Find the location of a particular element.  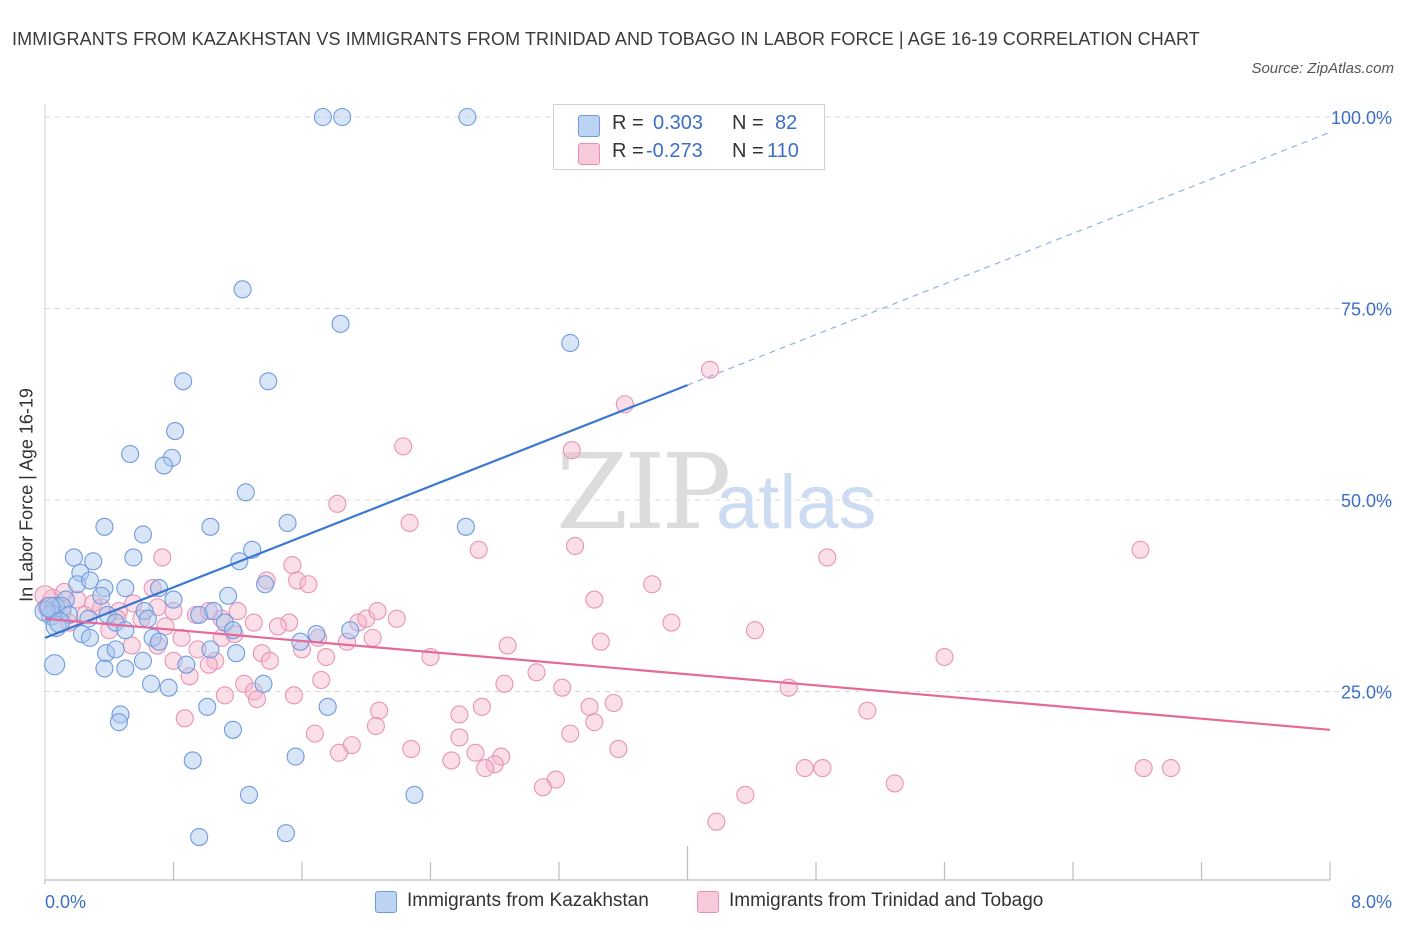

legend-n-value: 82 is located at coordinates (786, 123).